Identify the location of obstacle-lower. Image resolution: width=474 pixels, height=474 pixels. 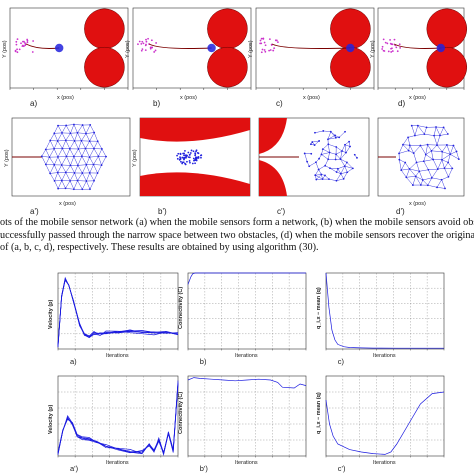
(195, 184).